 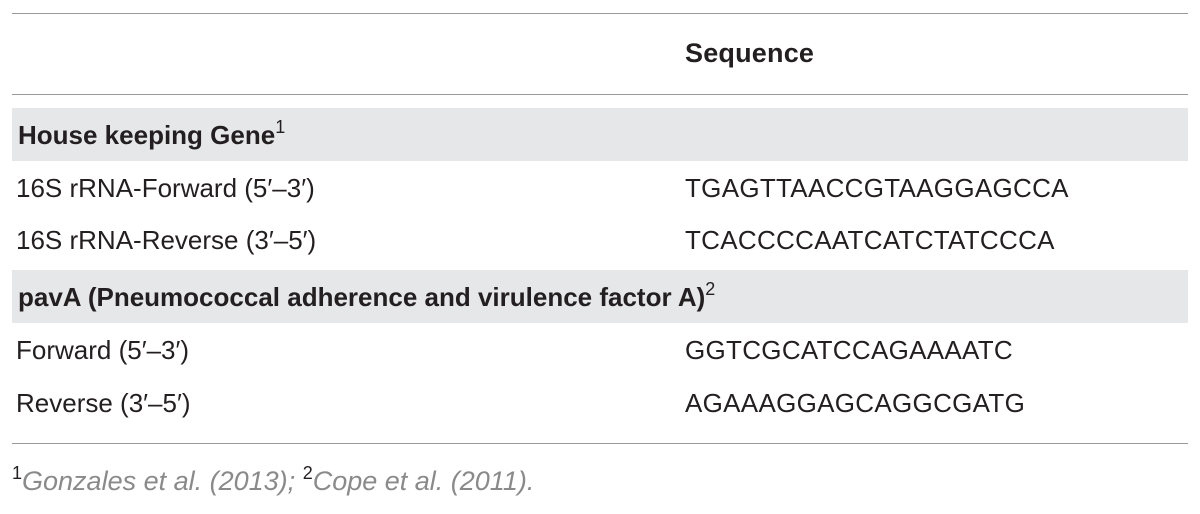 What do you see at coordinates (877, 188) in the screenshot?
I see `primer-sequence: TGAGTTAACCGTAAGGAGCCA` at bounding box center [877, 188].